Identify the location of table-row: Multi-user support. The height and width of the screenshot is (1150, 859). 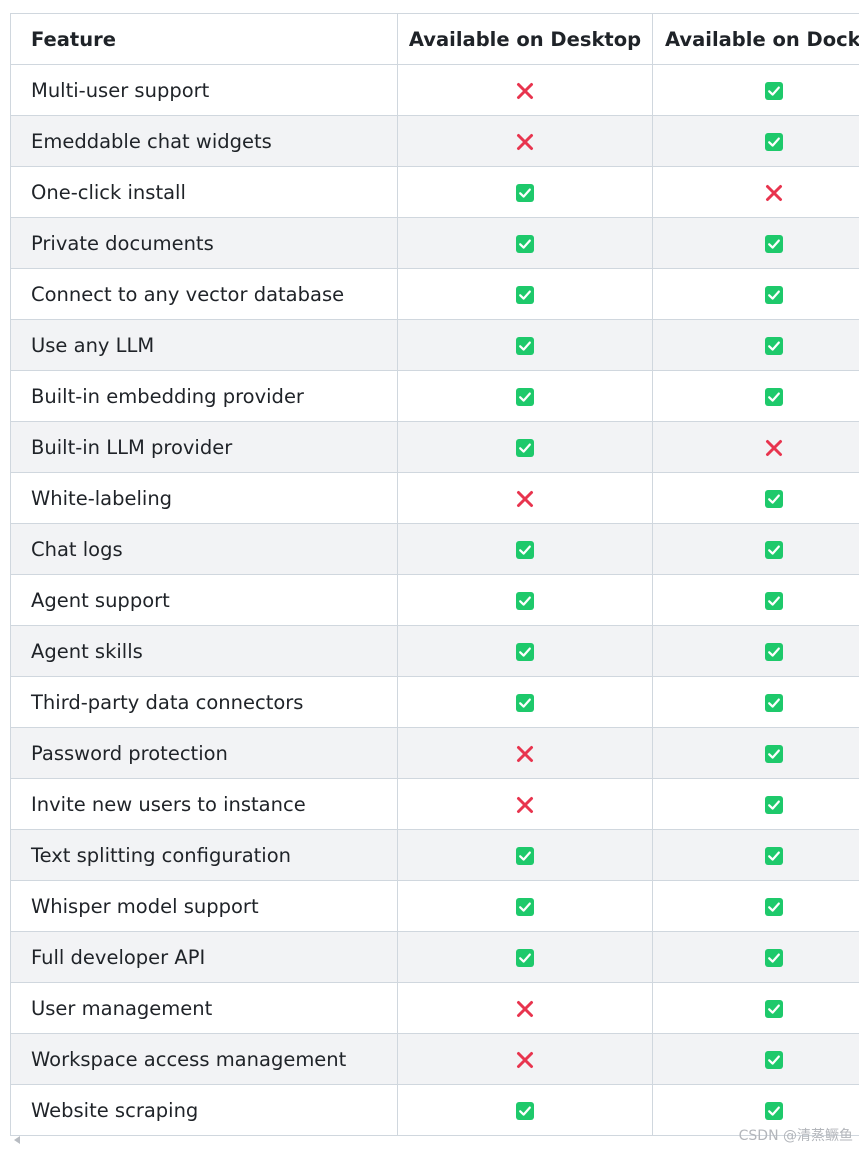
(434, 90).